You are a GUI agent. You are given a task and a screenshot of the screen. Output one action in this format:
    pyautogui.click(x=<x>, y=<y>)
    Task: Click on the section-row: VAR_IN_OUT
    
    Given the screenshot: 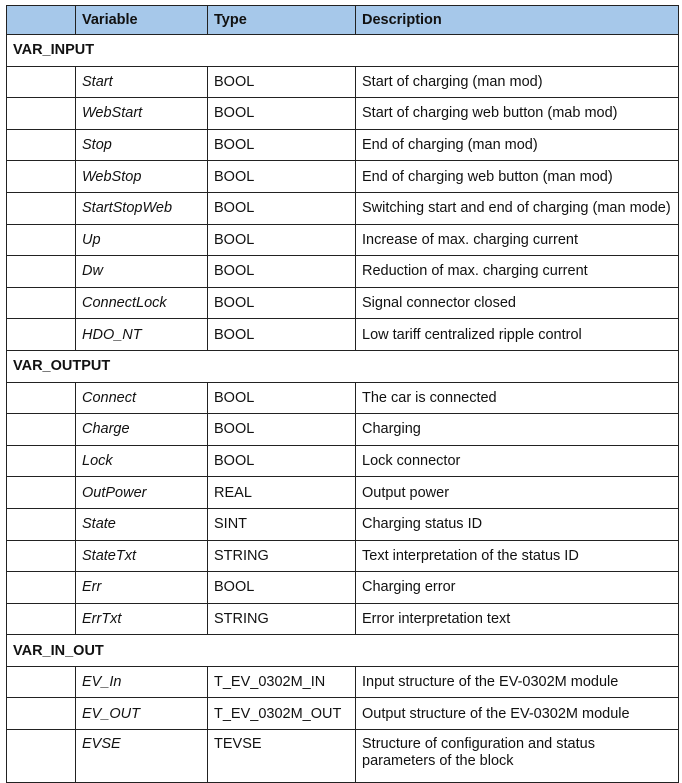 What is the action you would take?
    pyautogui.click(x=342, y=650)
    